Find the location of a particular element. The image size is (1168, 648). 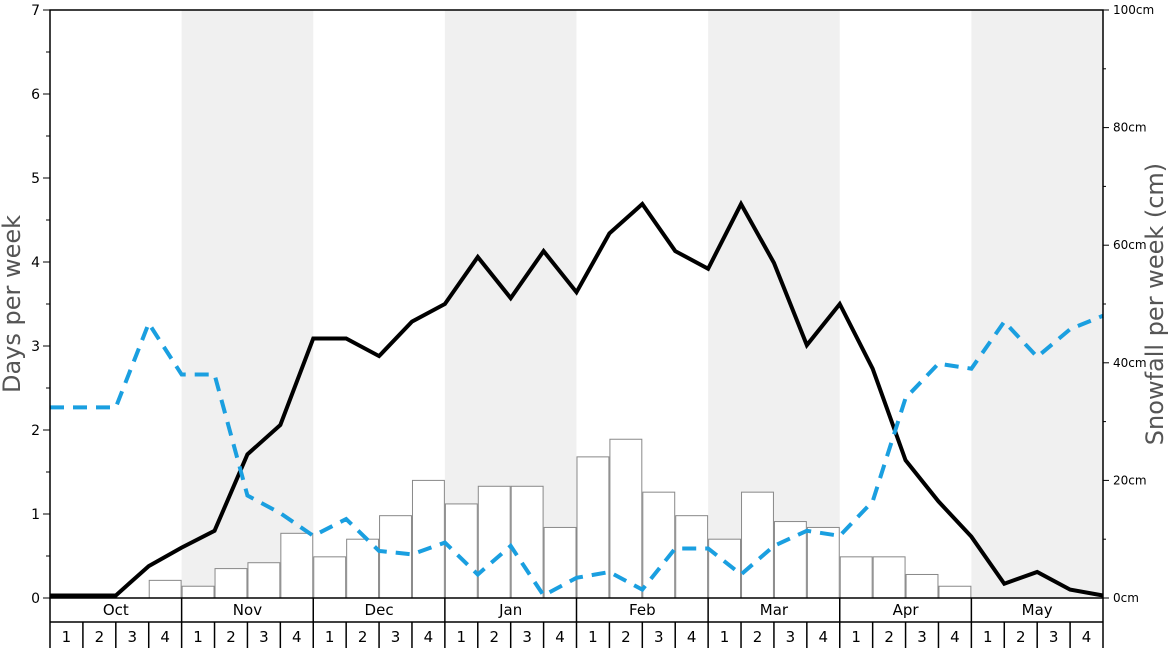

month-label: Apr is located at coordinates (906, 610).